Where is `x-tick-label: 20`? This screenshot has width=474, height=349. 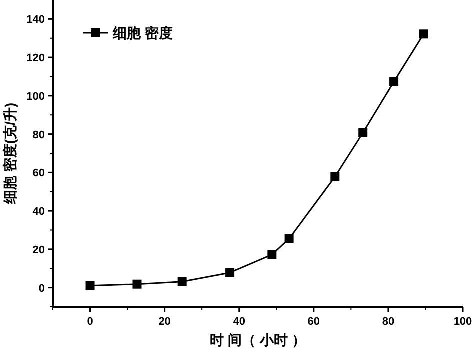
x-tick-label: 20 is located at coordinates (164, 322).